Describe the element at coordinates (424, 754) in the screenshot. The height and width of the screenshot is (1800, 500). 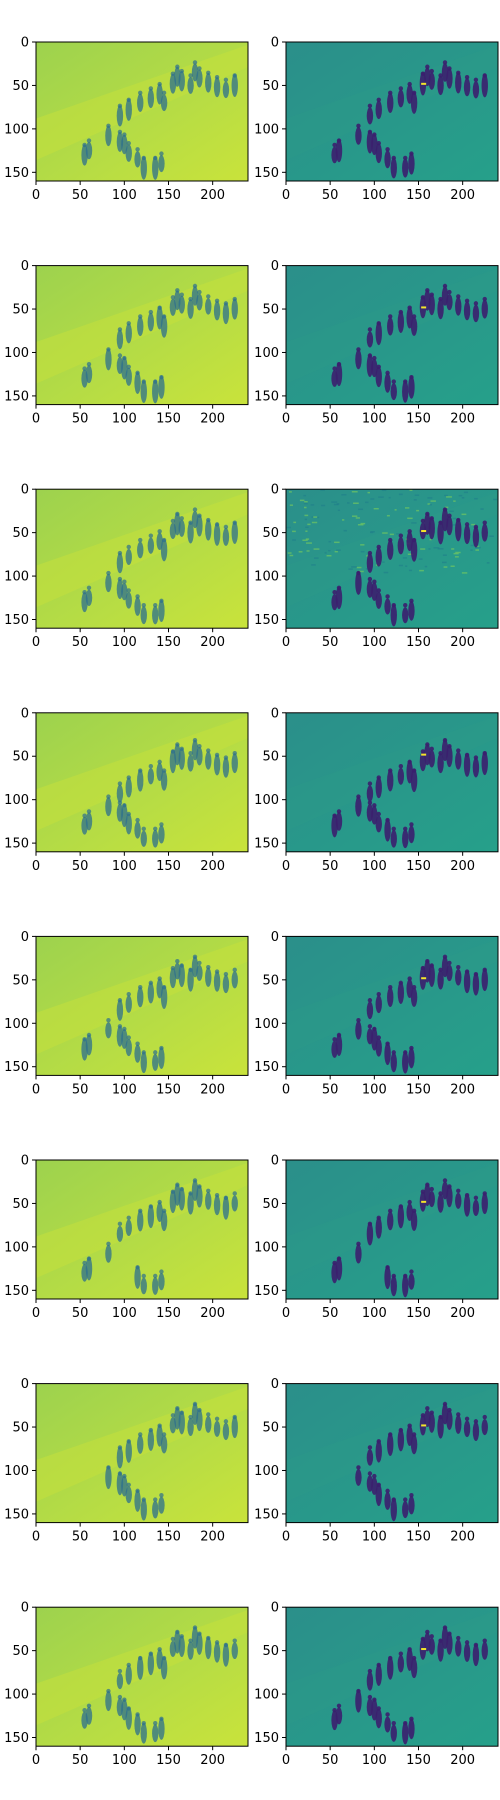
I see `highlight-mark` at that location.